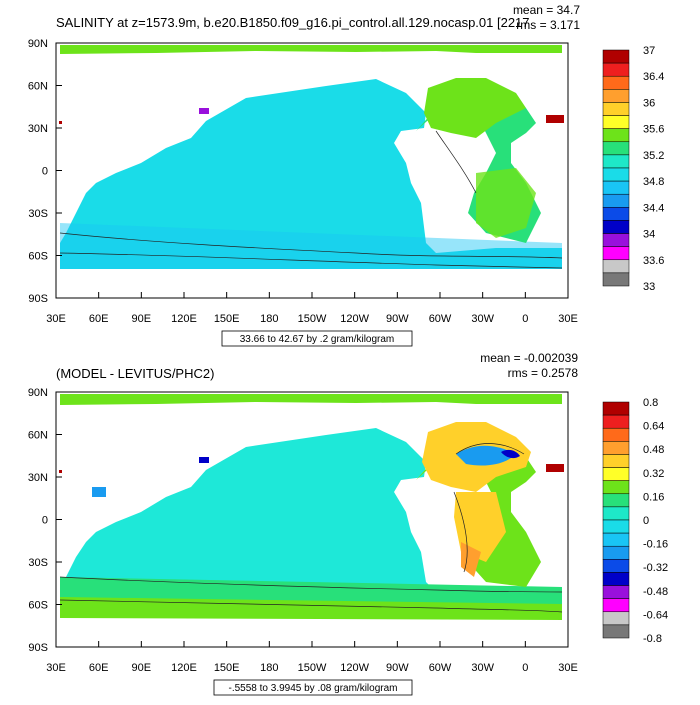  Describe the element at coordinates (204, 460) in the screenshot. I see `panel2-marginal-sea` at that location.